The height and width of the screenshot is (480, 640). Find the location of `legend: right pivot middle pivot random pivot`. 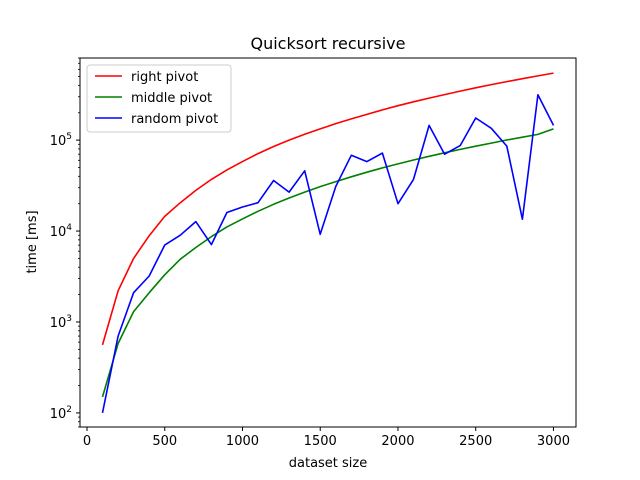

legend: right pivot middle pivot random pivot is located at coordinates (159, 98).